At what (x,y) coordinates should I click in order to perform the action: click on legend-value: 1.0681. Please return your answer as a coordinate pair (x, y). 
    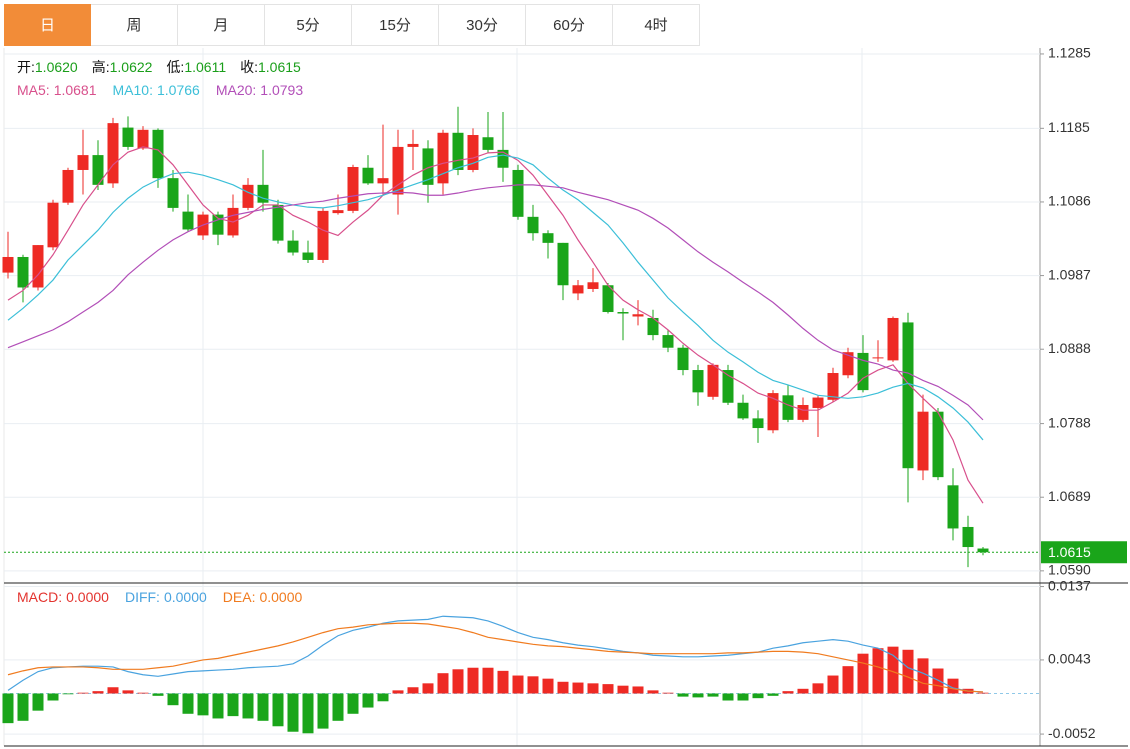
    Looking at the image, I should click on (75, 90).